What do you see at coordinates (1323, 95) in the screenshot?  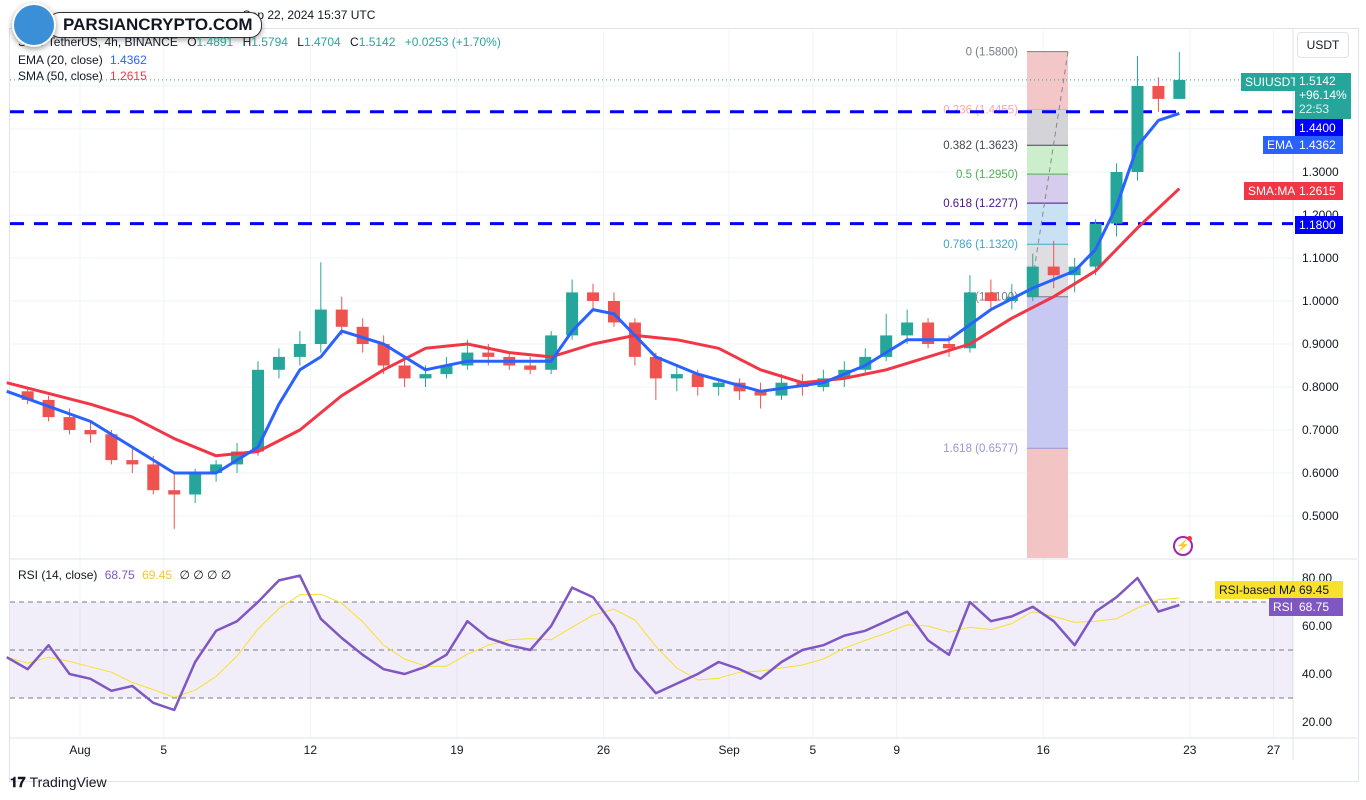 I see `change-percent: +96.14%` at bounding box center [1323, 95].